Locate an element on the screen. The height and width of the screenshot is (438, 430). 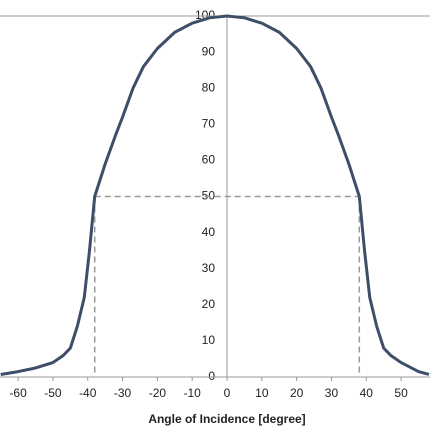
x-tick-label: 50 is located at coordinates (401, 393).